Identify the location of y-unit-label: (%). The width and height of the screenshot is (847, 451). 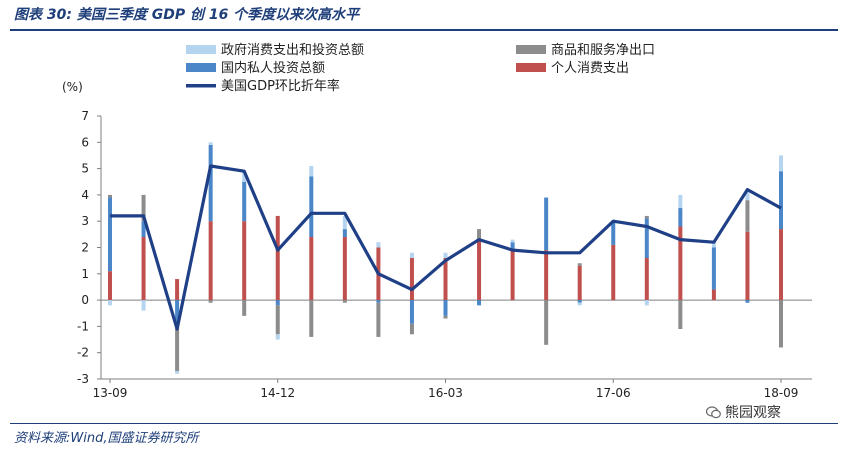
(72, 87).